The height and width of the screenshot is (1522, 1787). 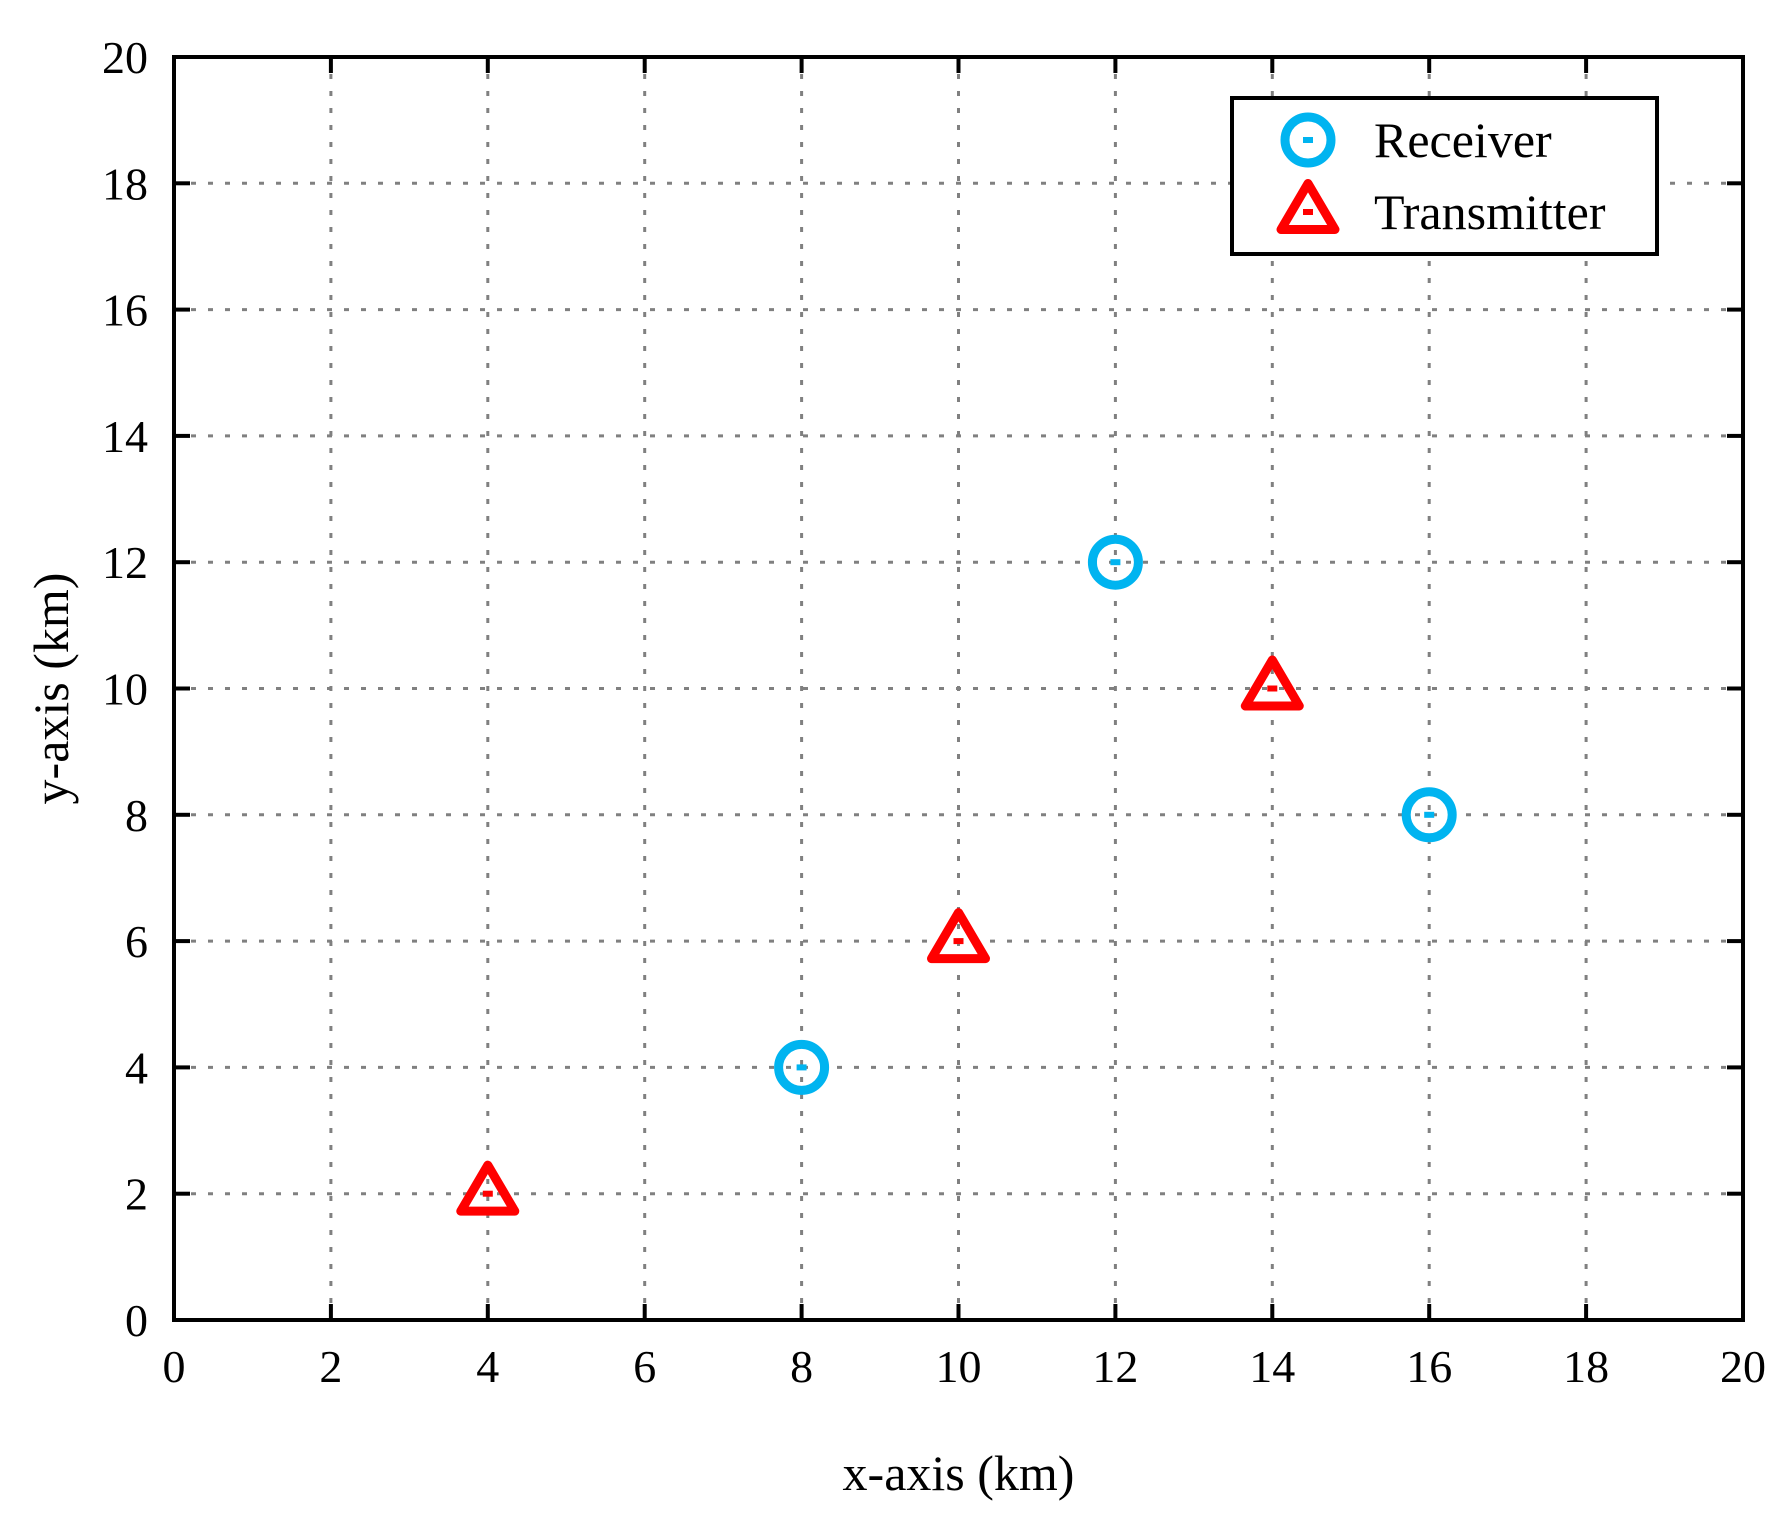 I want to click on x-tick-label: 2, so click(x=330, y=1366).